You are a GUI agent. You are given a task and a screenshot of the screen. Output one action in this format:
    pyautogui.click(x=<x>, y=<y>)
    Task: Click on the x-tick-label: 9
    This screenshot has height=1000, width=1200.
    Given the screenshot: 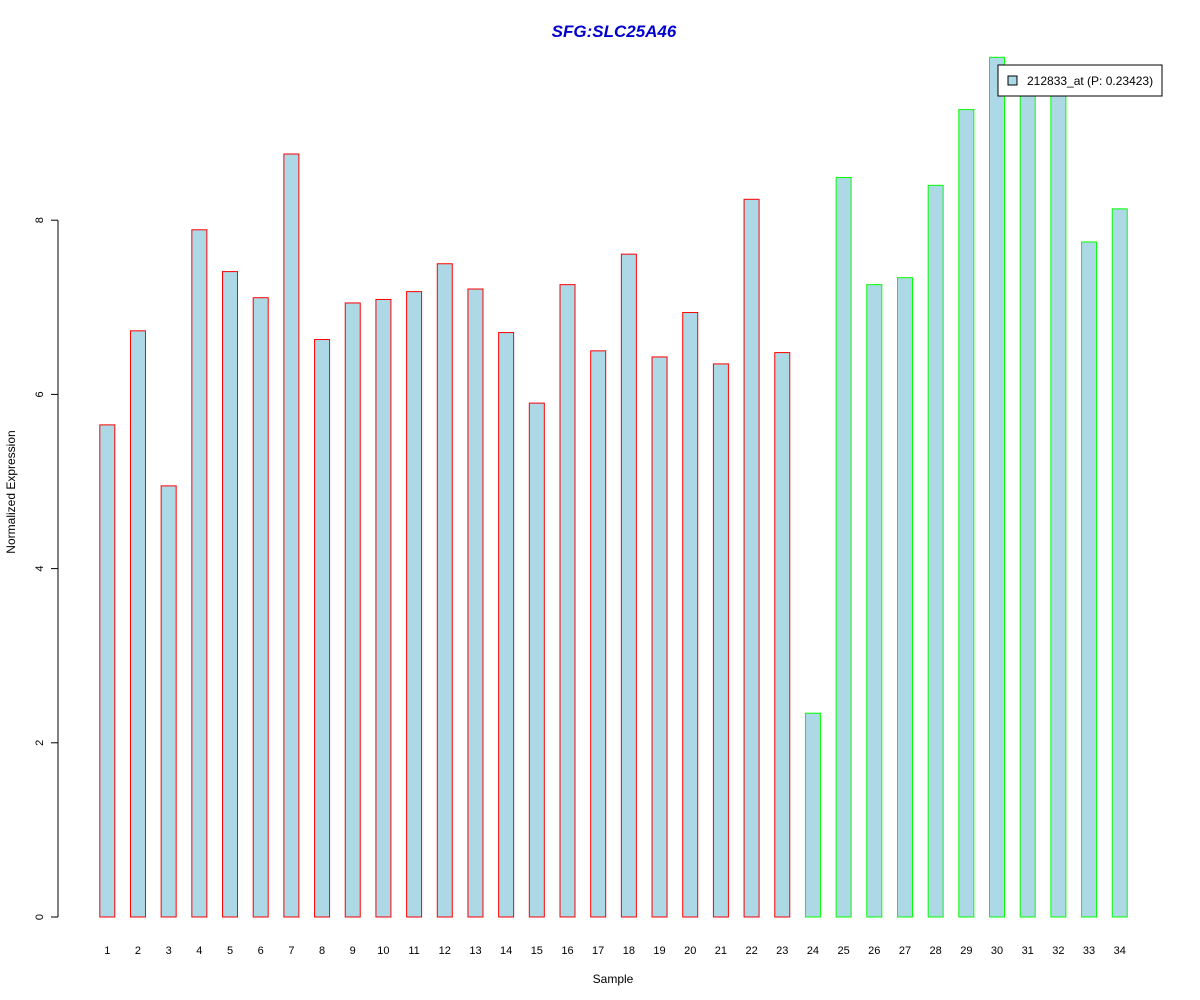 What is the action you would take?
    pyautogui.click(x=353, y=951)
    